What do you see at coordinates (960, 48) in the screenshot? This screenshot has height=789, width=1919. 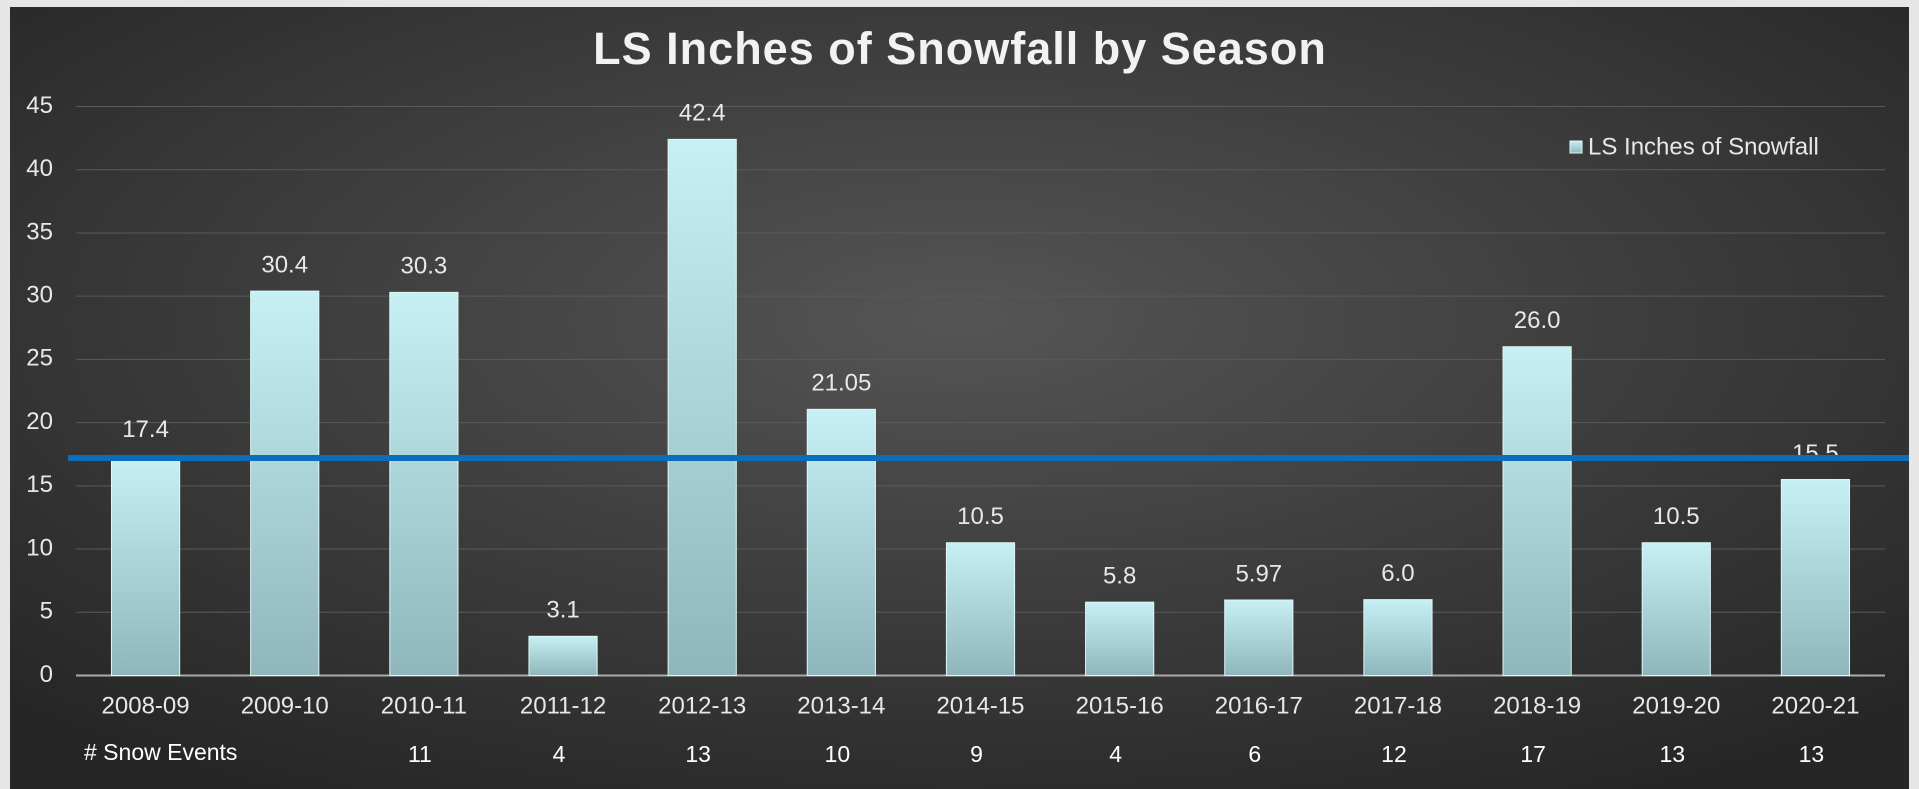 I see `chart-title: LS Inches of Snowfall by Season` at bounding box center [960, 48].